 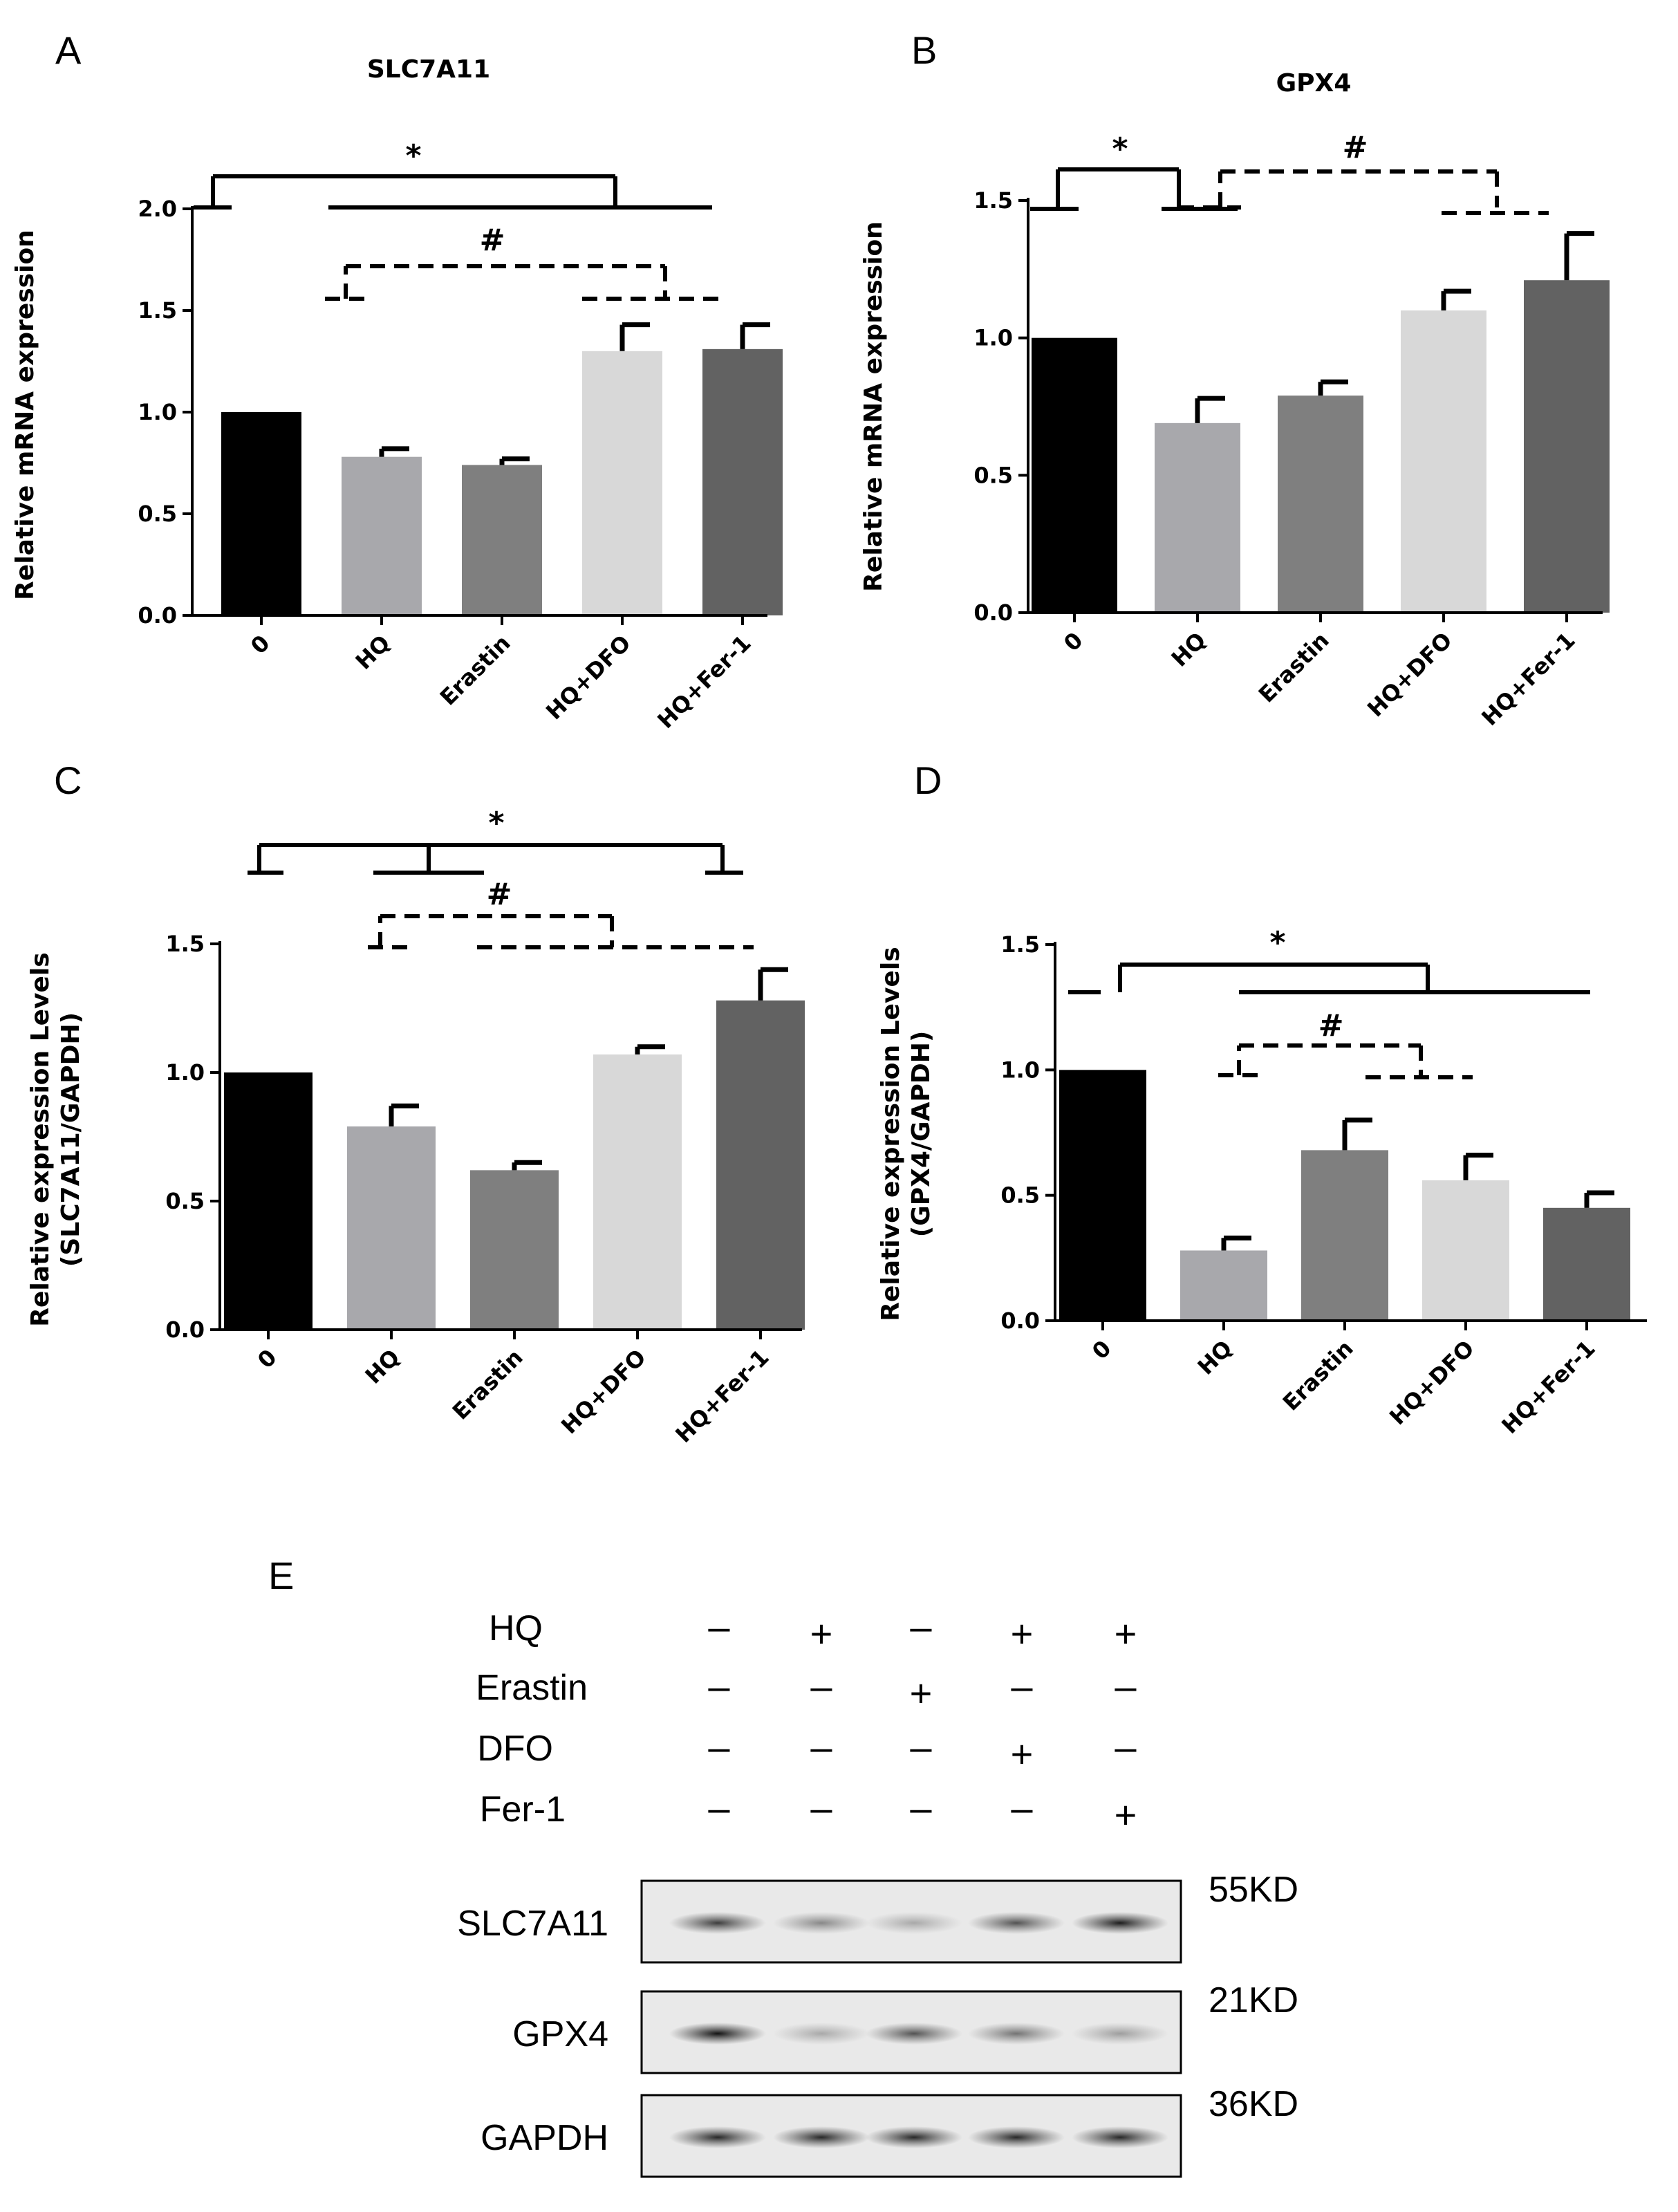 I want to click on panel-letter-a: A, so click(x=68, y=50).